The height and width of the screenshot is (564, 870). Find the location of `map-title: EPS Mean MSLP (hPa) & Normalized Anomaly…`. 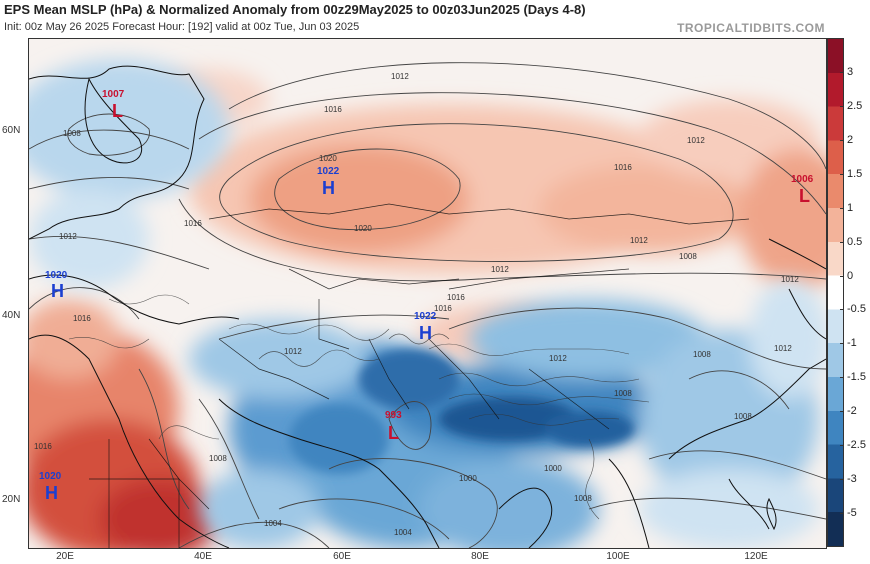

map-title: EPS Mean MSLP (hPa) & Normalized Anomaly… is located at coordinates (295, 9).